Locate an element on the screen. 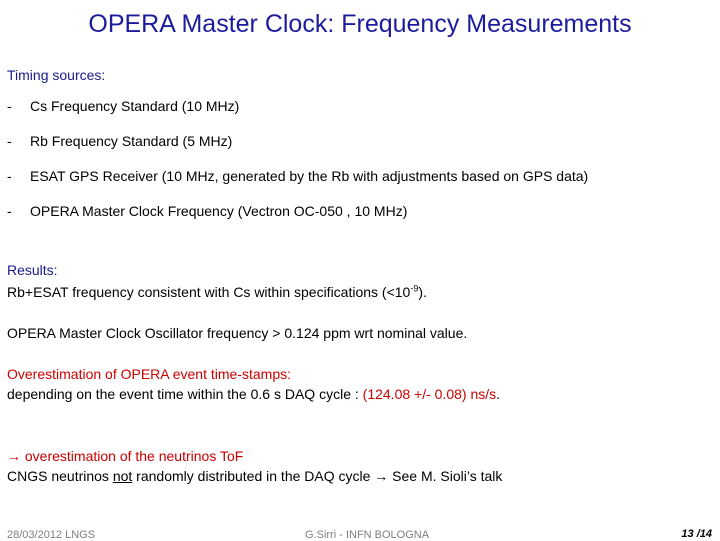  footer-date: 28/03/2012 LNGS is located at coordinates (51, 535).